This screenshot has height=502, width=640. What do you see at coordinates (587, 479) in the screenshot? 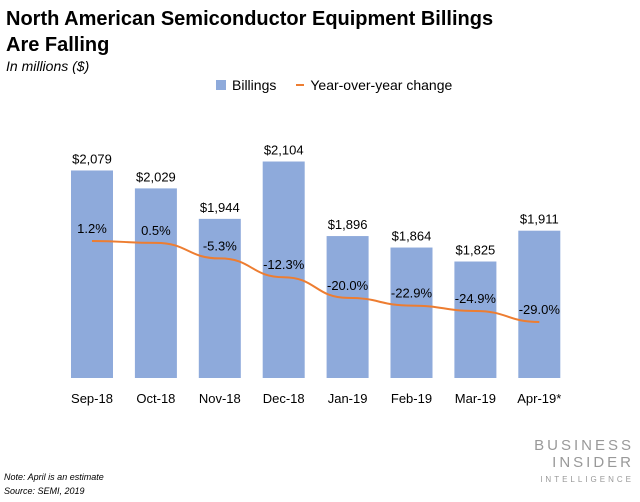
I see `logo-line-3: INTELLIGENCE` at bounding box center [587, 479].